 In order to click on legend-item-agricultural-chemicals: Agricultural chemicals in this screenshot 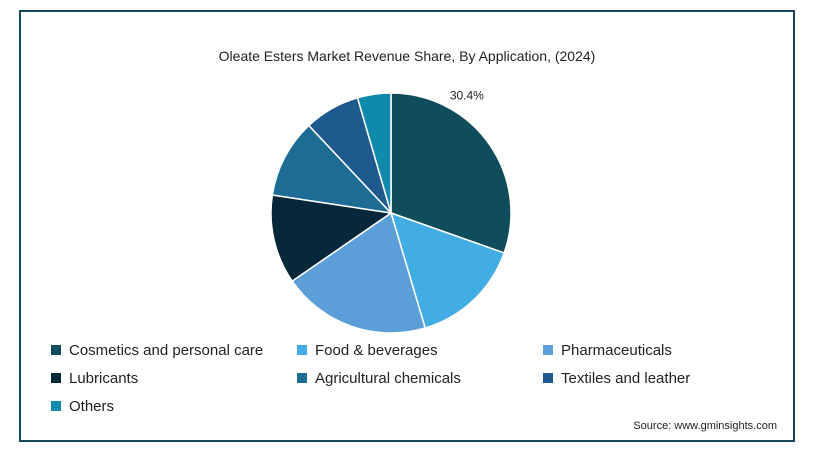, I will do `click(420, 378)`.